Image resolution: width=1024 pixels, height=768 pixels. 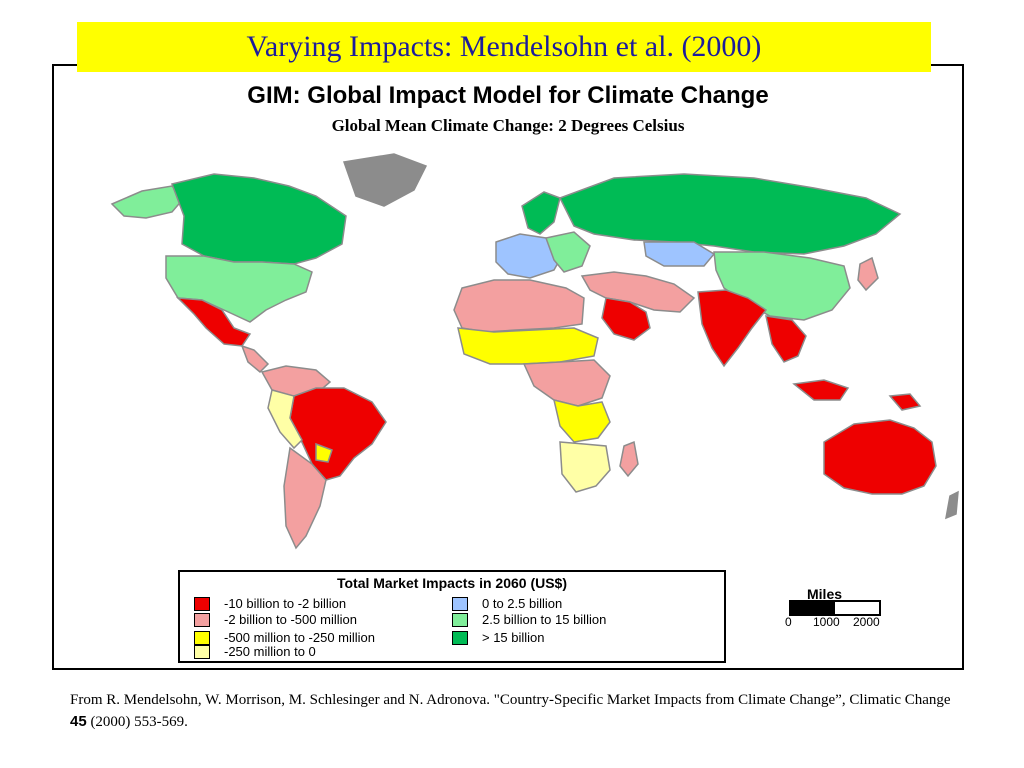 What do you see at coordinates (78, 721) in the screenshot?
I see `citation-volume: 45` at bounding box center [78, 721].